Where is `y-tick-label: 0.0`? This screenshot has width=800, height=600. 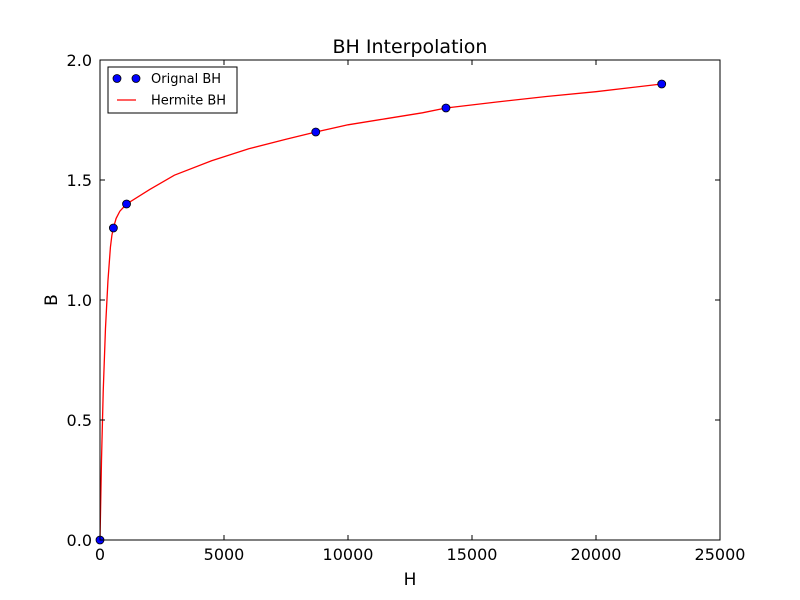
y-tick-label: 0.0 is located at coordinates (79, 540).